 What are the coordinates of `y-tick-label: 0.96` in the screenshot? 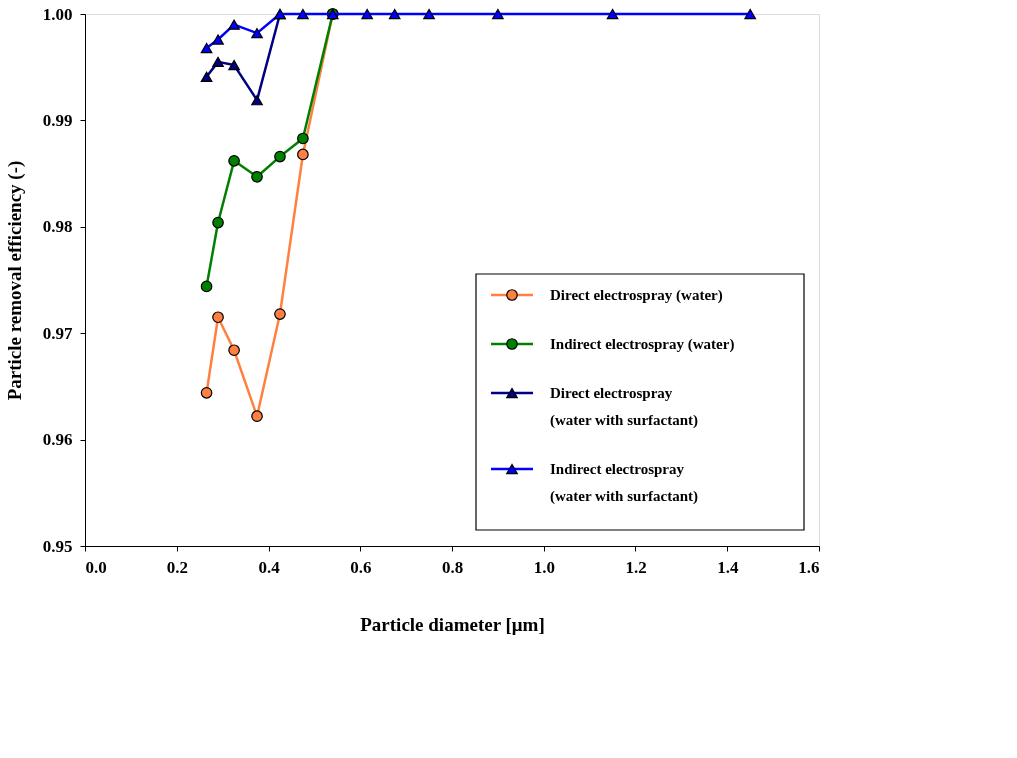 It's located at (57, 440).